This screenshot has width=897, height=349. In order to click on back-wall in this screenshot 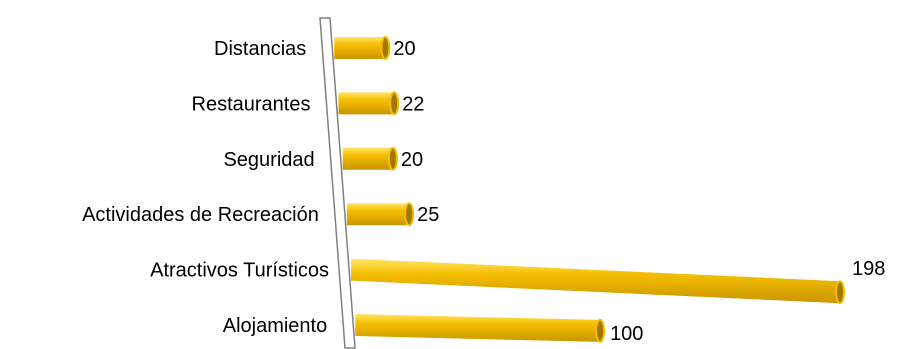, I will do `click(337, 183)`.